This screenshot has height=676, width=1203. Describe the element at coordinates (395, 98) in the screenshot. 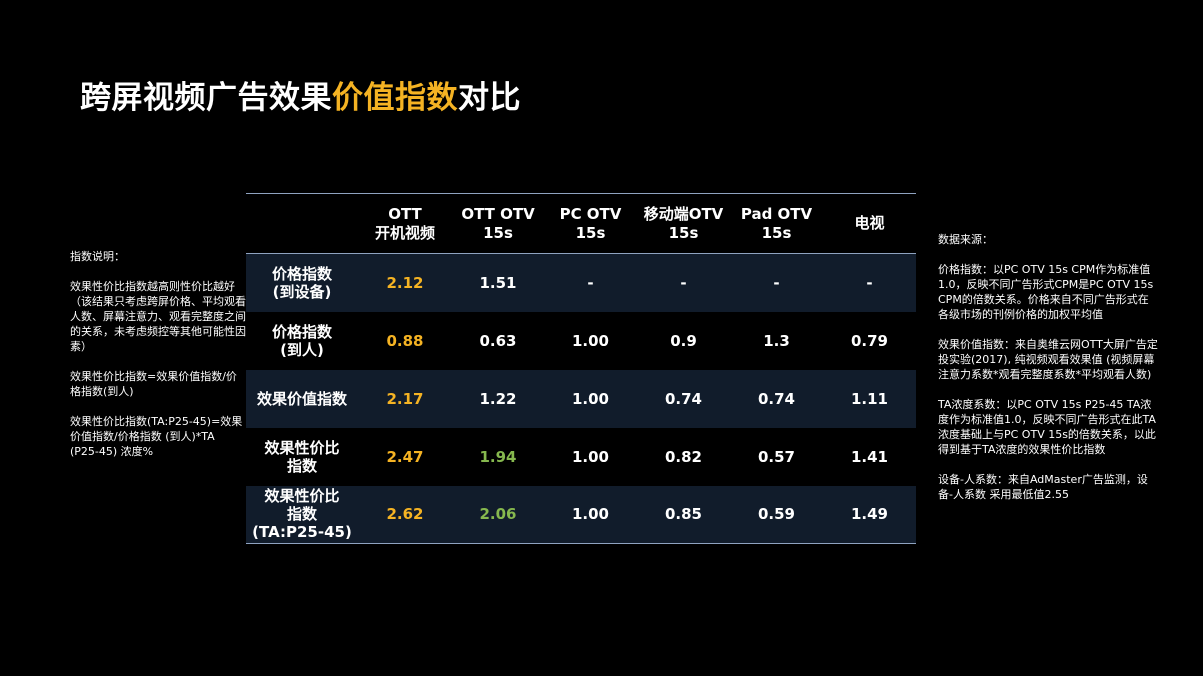

I see `title-highlight: 价值指数` at that location.